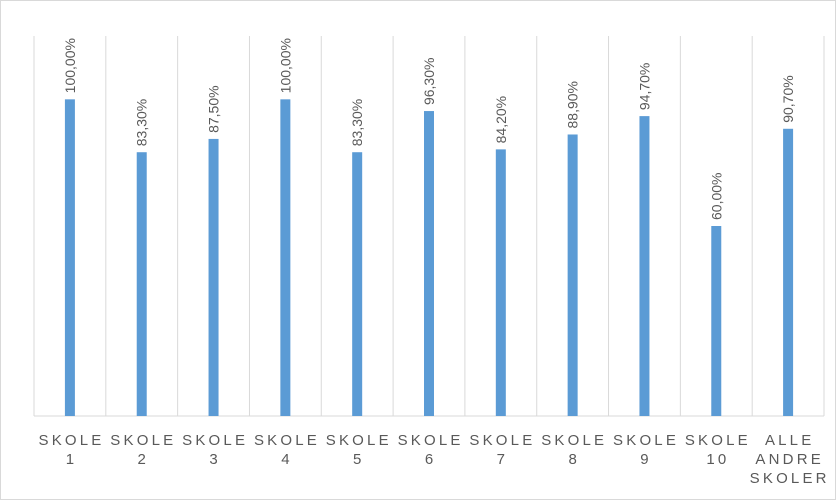  Describe the element at coordinates (359, 459) in the screenshot. I see `category-label: 5` at that location.